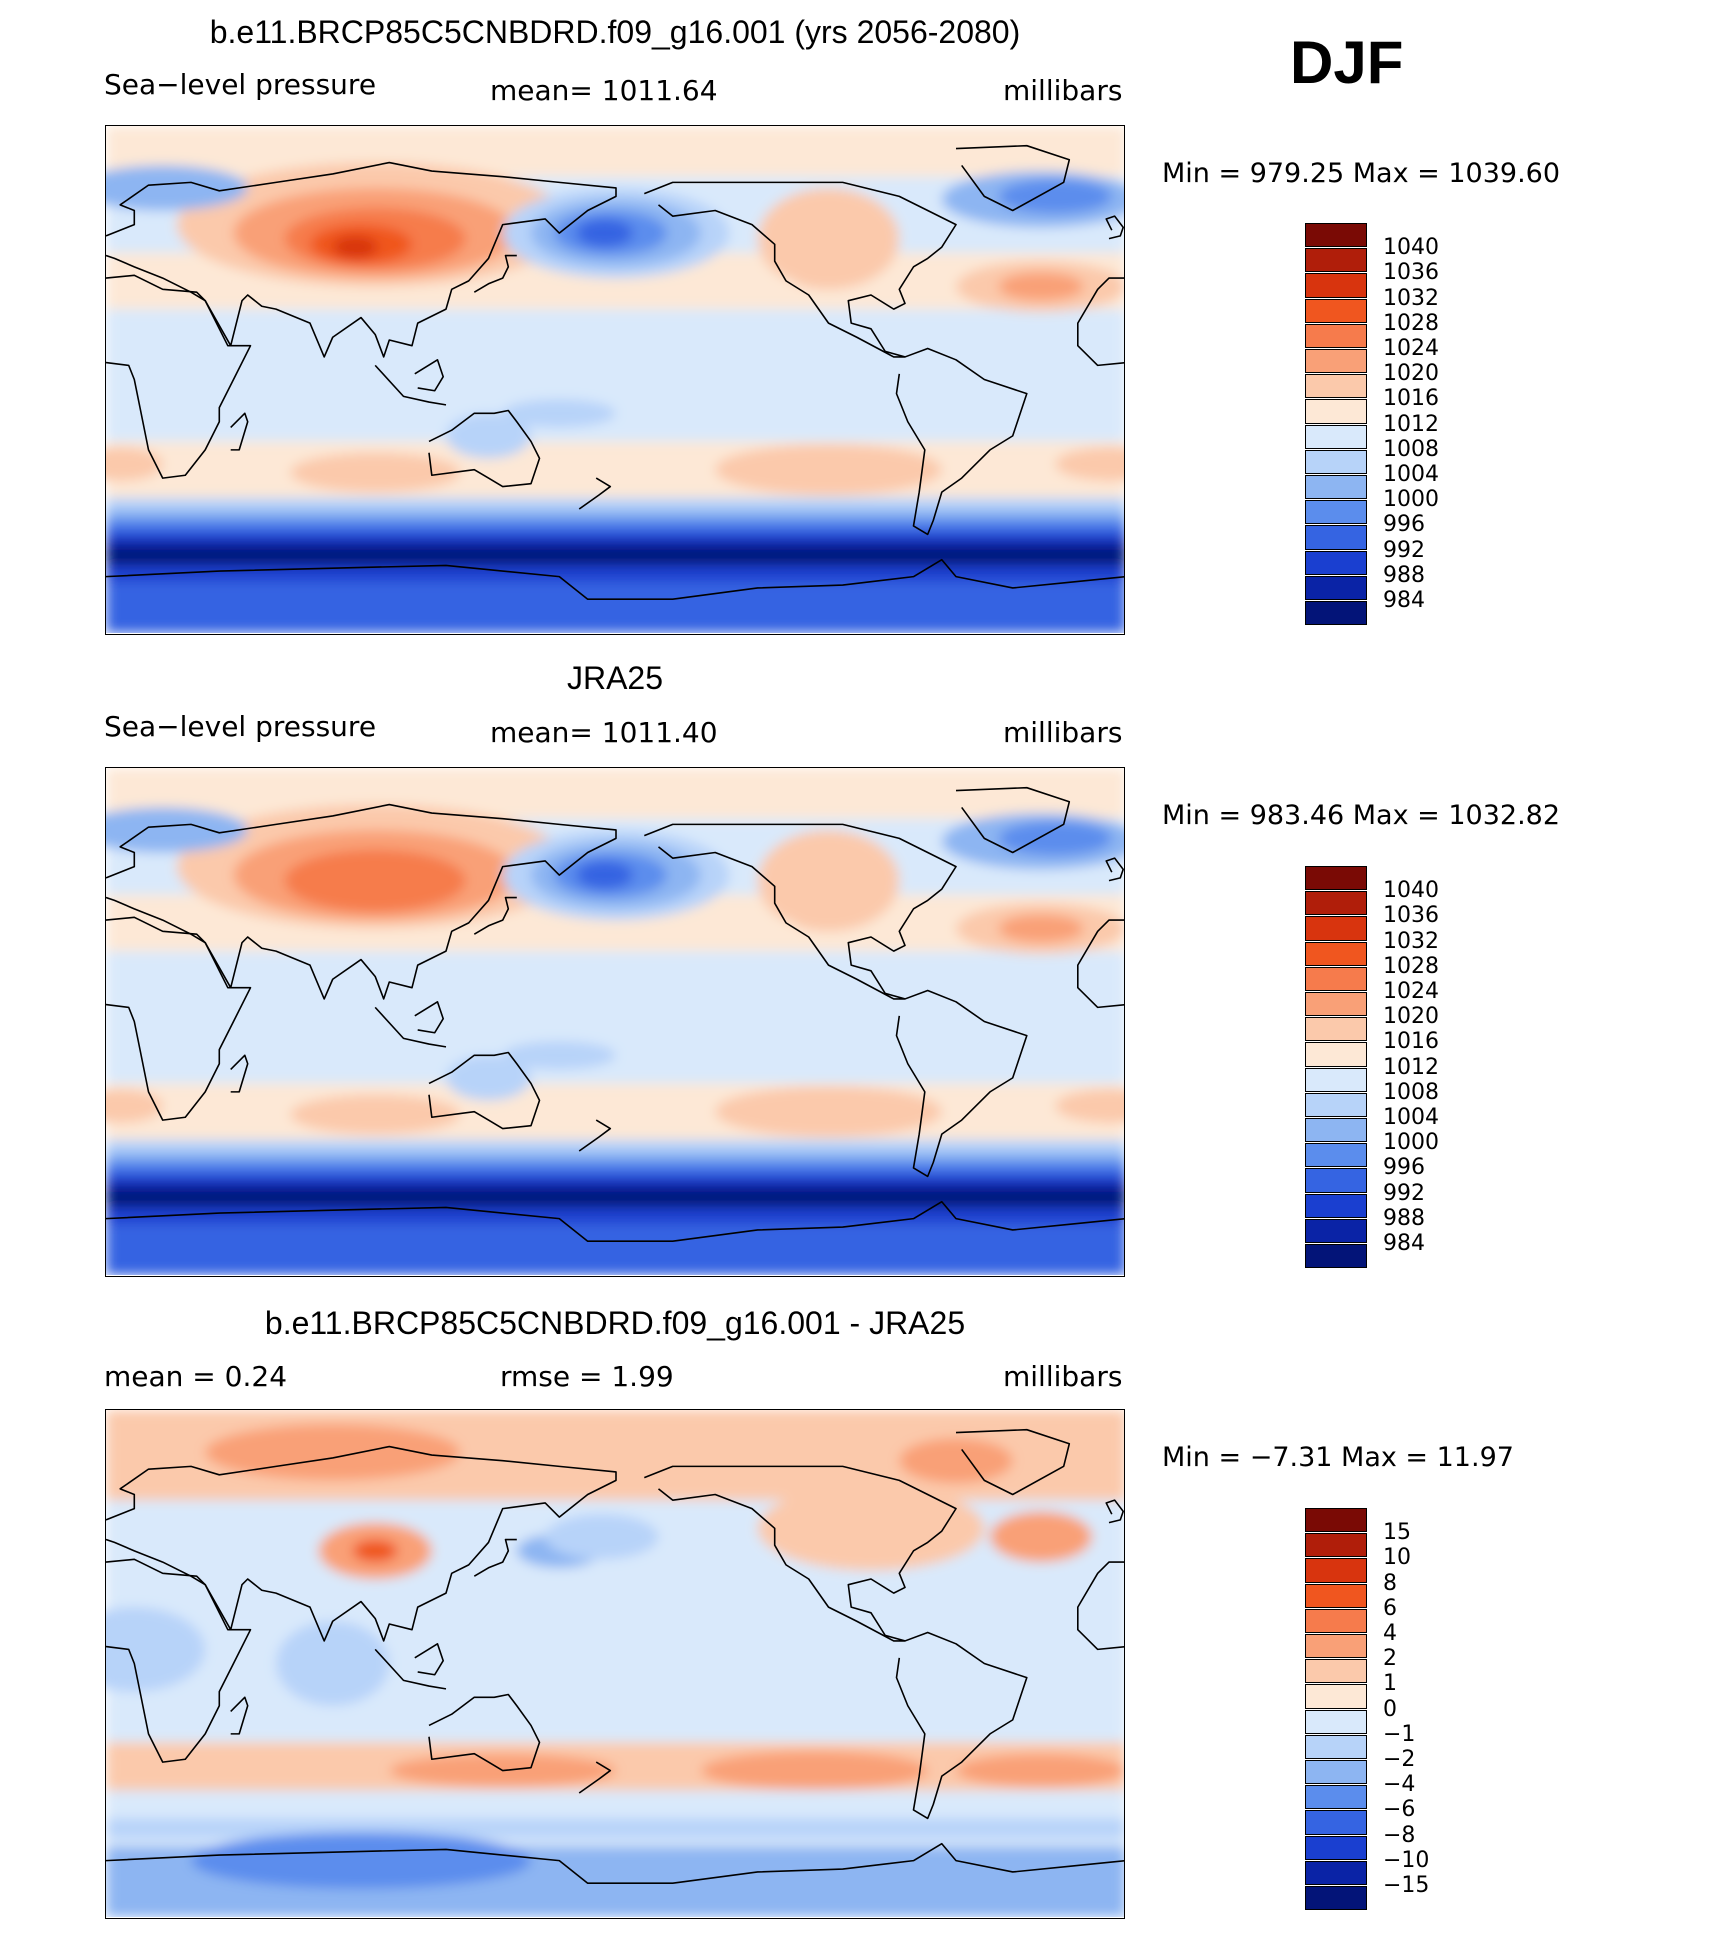  Describe the element at coordinates (1397, 1533) in the screenshot. I see `colorbar-tick-label: 15` at that location.